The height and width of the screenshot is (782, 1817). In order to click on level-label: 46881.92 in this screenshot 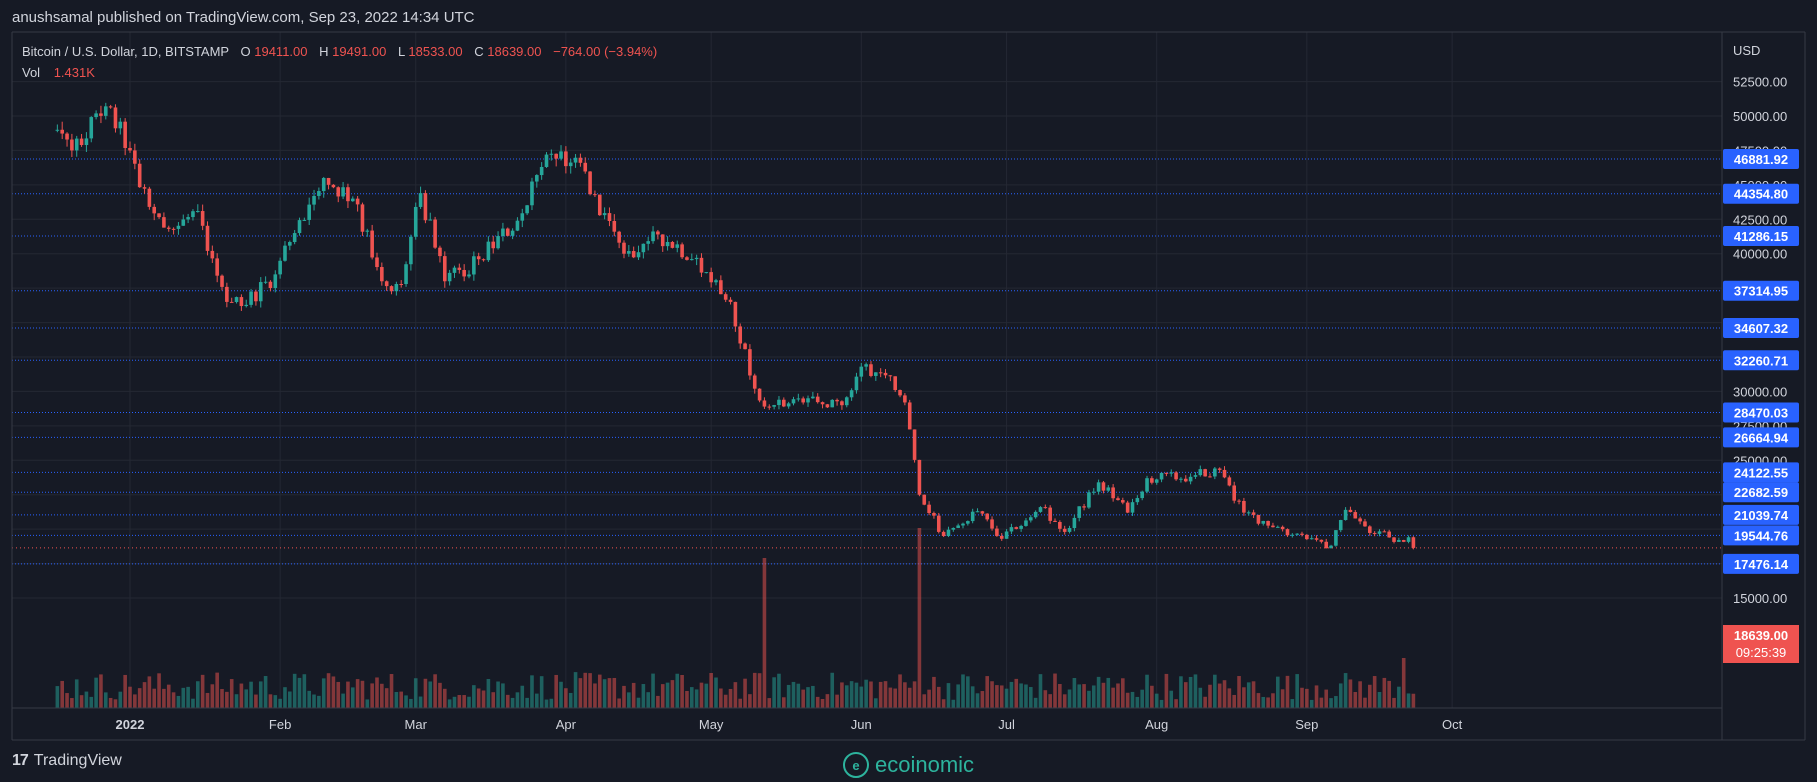, I will do `click(1761, 159)`.